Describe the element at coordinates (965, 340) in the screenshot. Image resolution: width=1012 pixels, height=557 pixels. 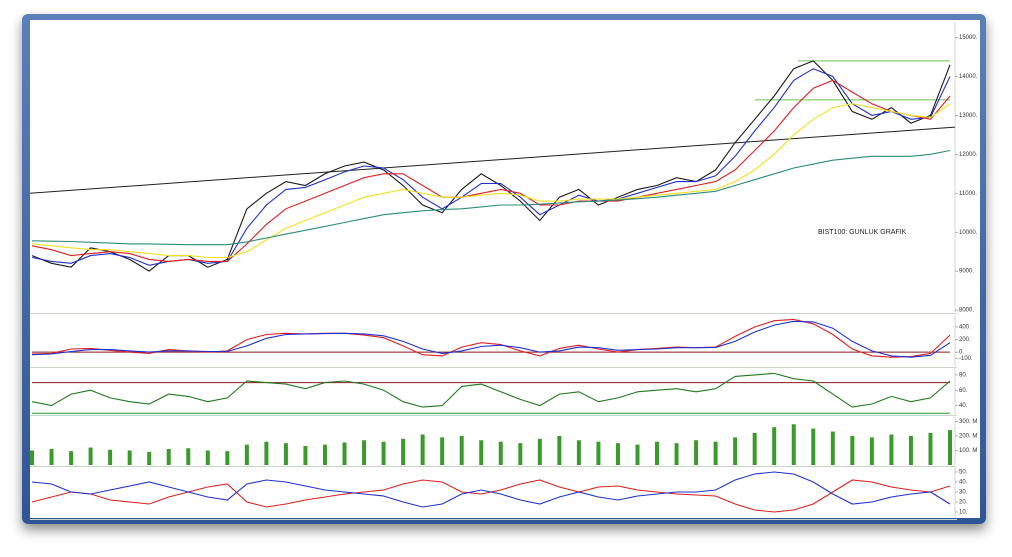
I see `y-tick-label: 200.` at that location.